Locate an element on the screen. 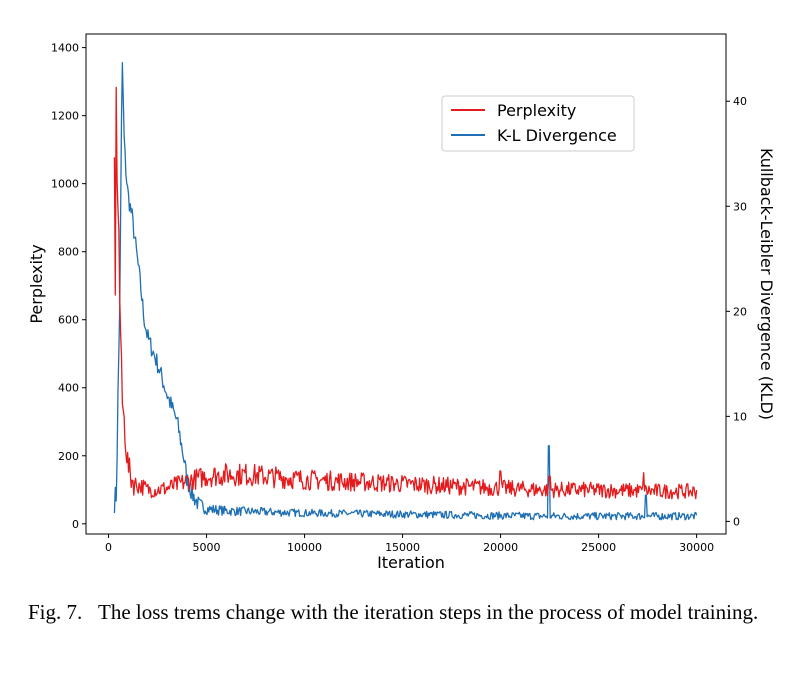  legend-label-perplexity: Perplexity is located at coordinates (536, 110).